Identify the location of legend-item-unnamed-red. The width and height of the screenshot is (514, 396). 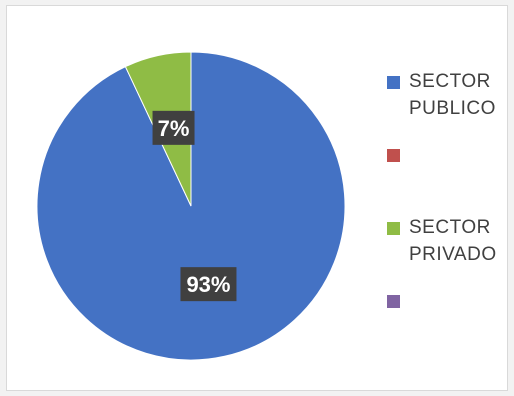
(446, 177).